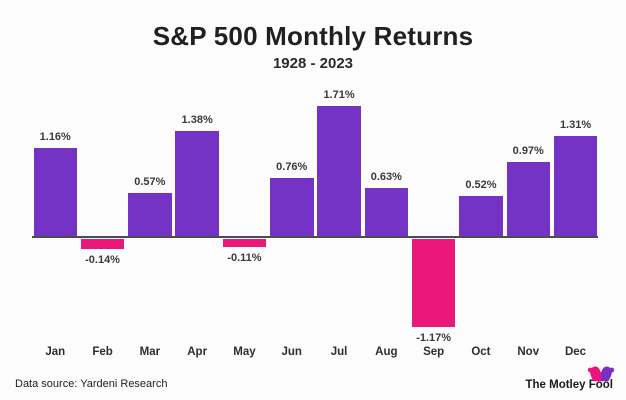  I want to click on month-label-sep: Sep, so click(434, 352).